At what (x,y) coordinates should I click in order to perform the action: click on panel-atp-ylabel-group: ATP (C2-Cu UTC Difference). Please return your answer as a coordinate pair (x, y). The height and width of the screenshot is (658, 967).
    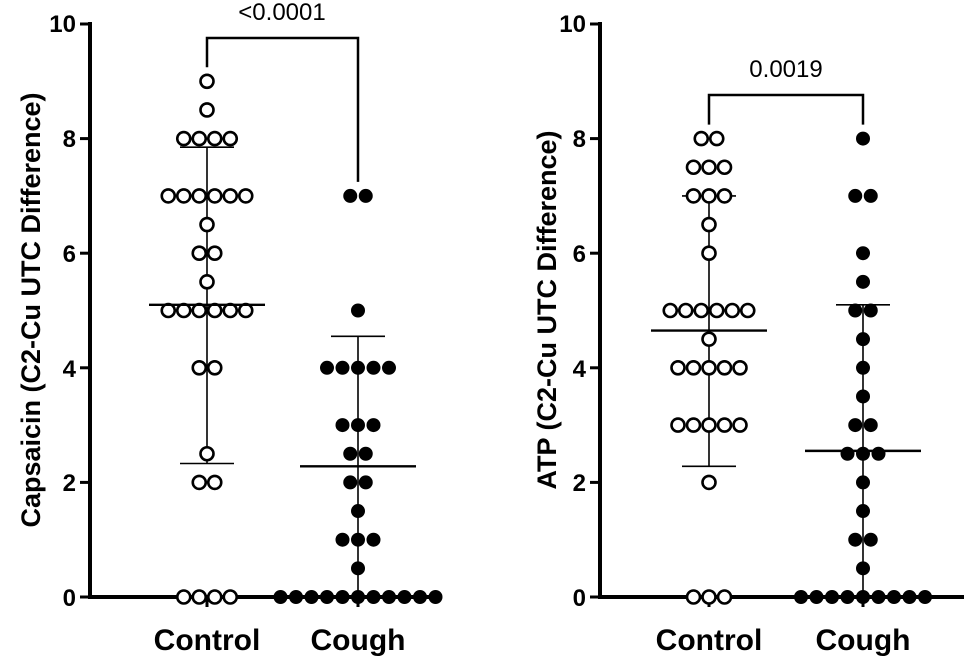
    Looking at the image, I should click on (547, 309).